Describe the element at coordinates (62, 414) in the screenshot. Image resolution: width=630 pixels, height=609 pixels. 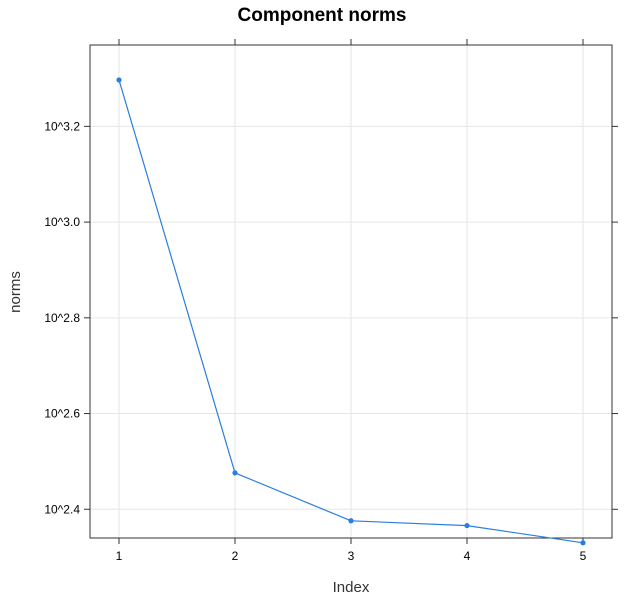
I see `y-tick-label: 10^2.6` at that location.